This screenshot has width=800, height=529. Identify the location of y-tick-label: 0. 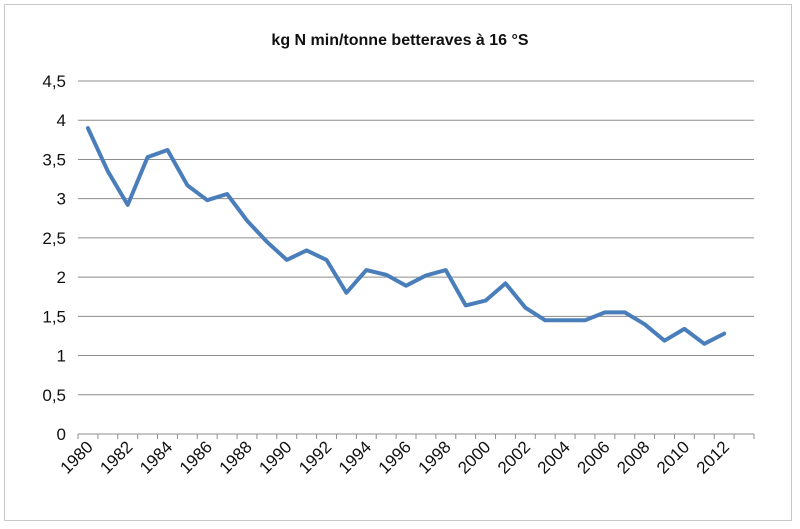
(61, 434).